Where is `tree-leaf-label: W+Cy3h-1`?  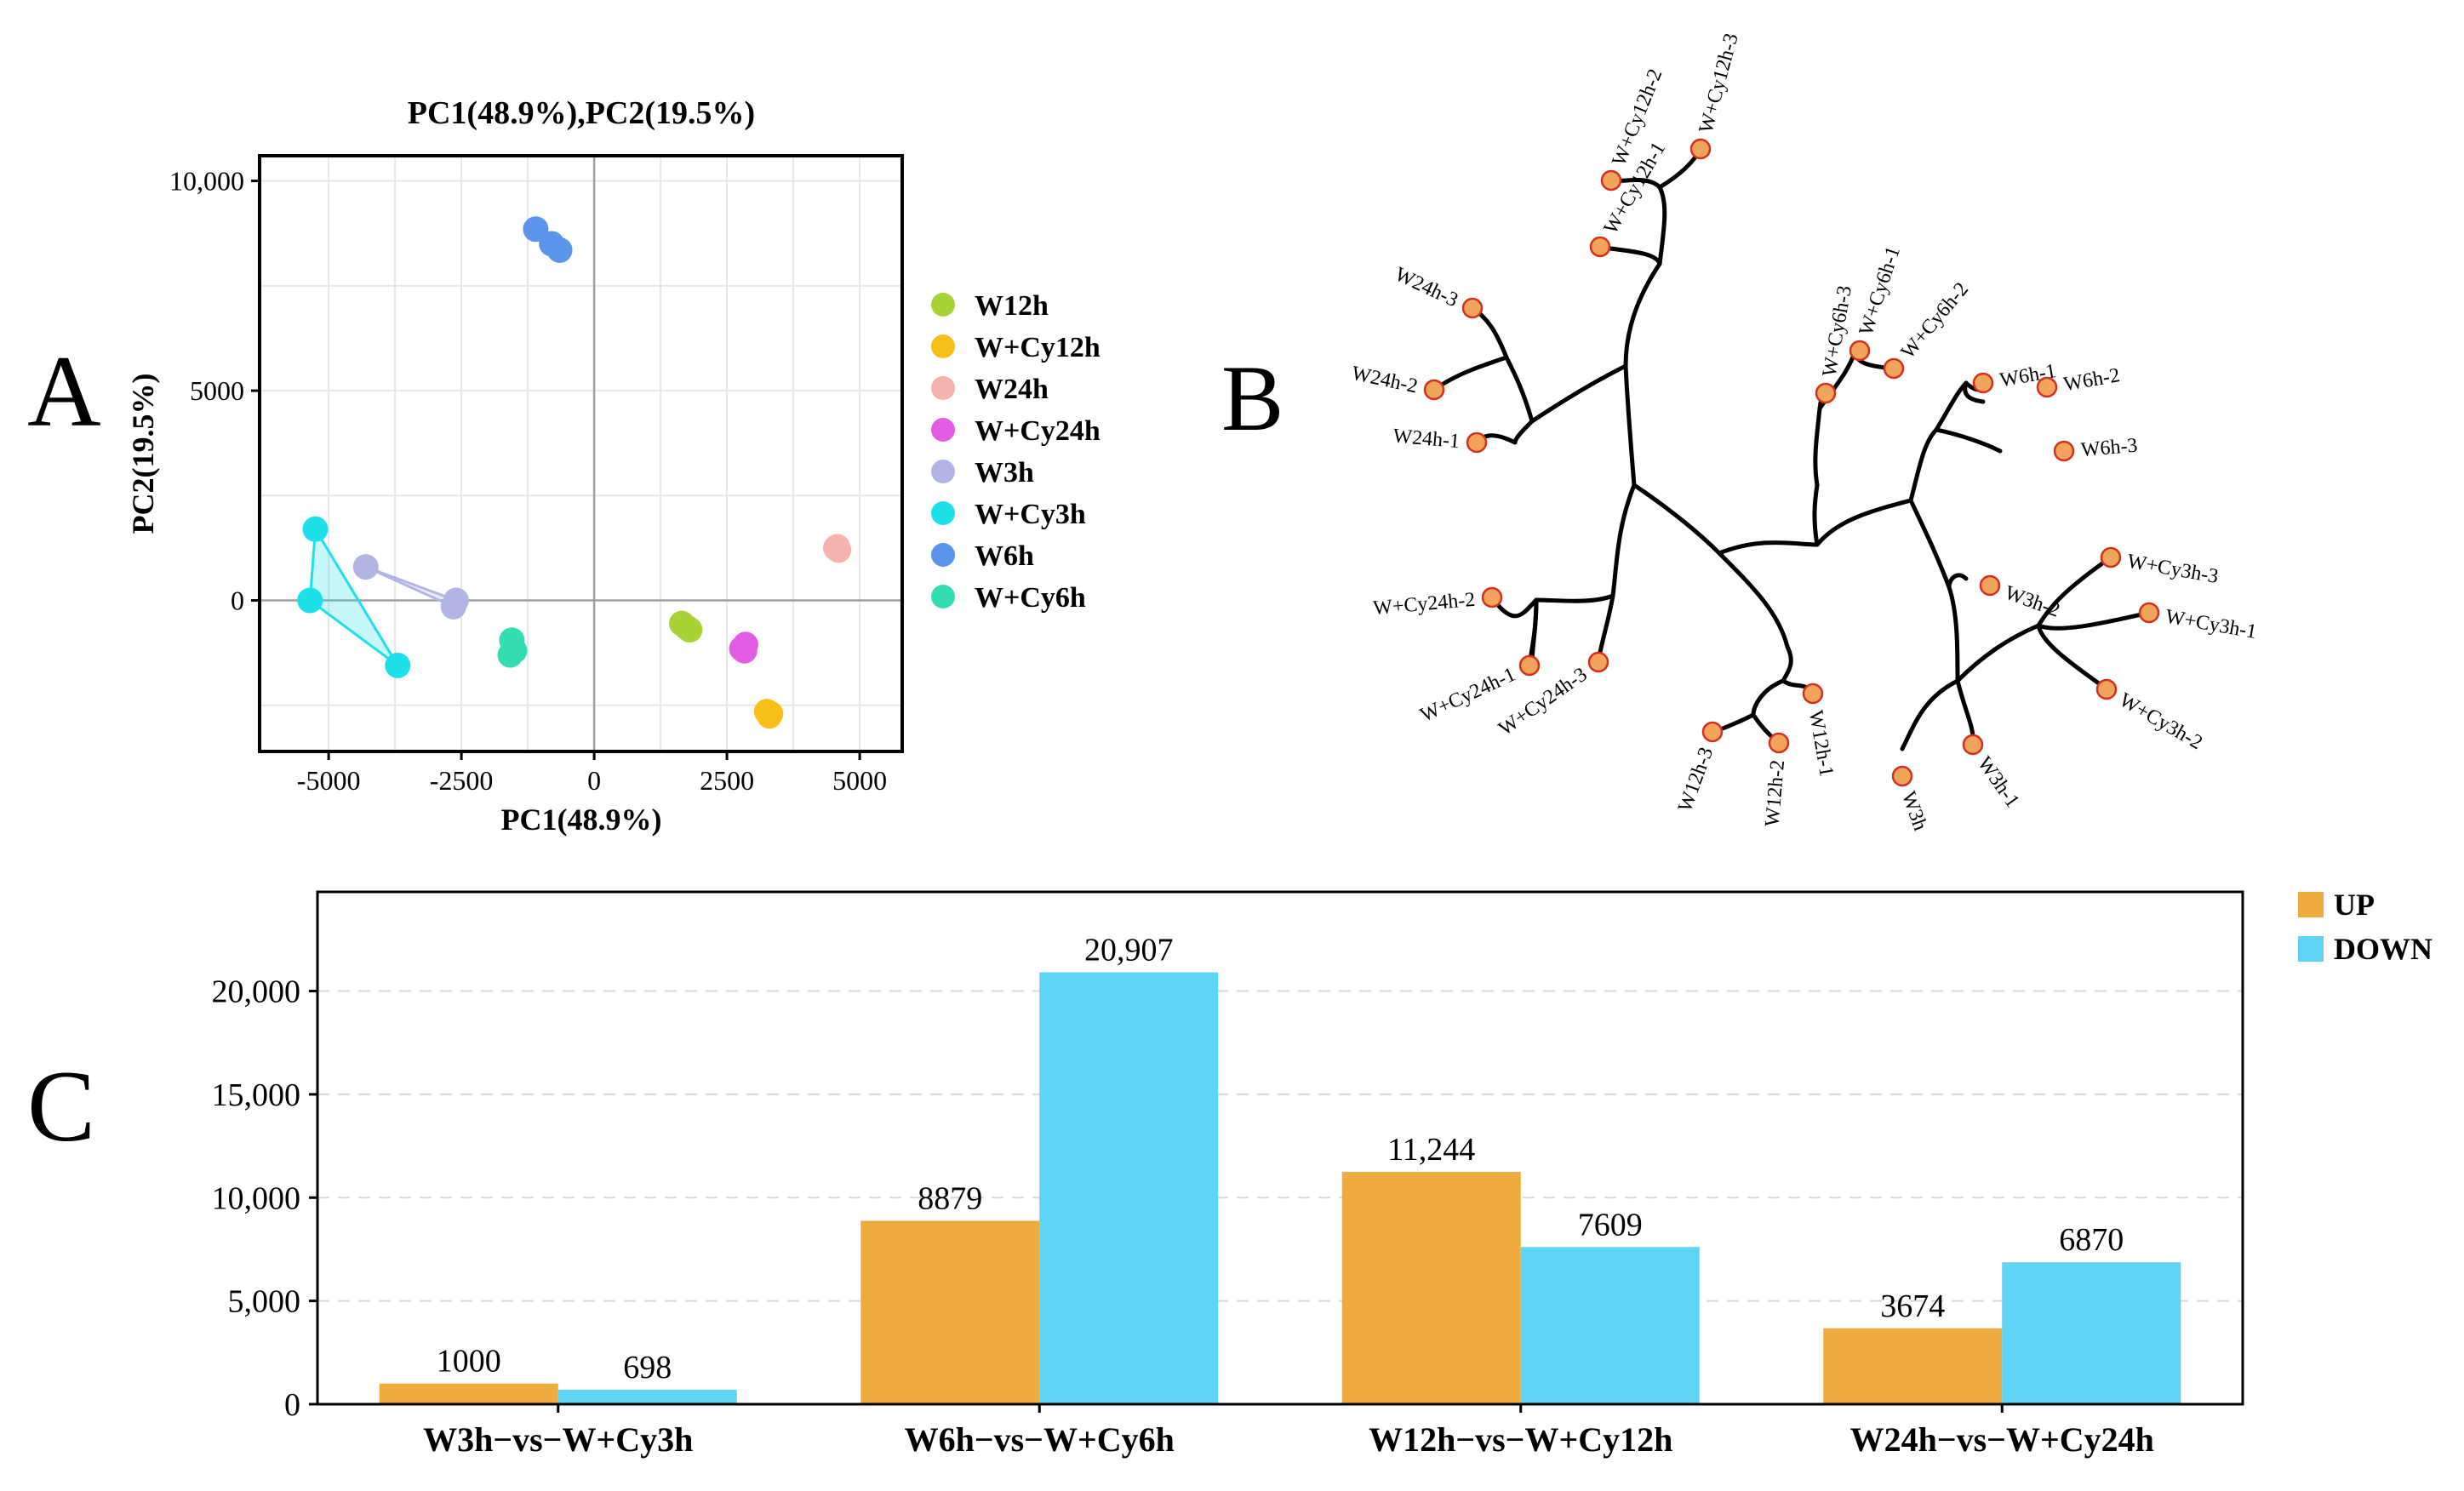
tree-leaf-label: W+Cy3h-1 is located at coordinates (2211, 624).